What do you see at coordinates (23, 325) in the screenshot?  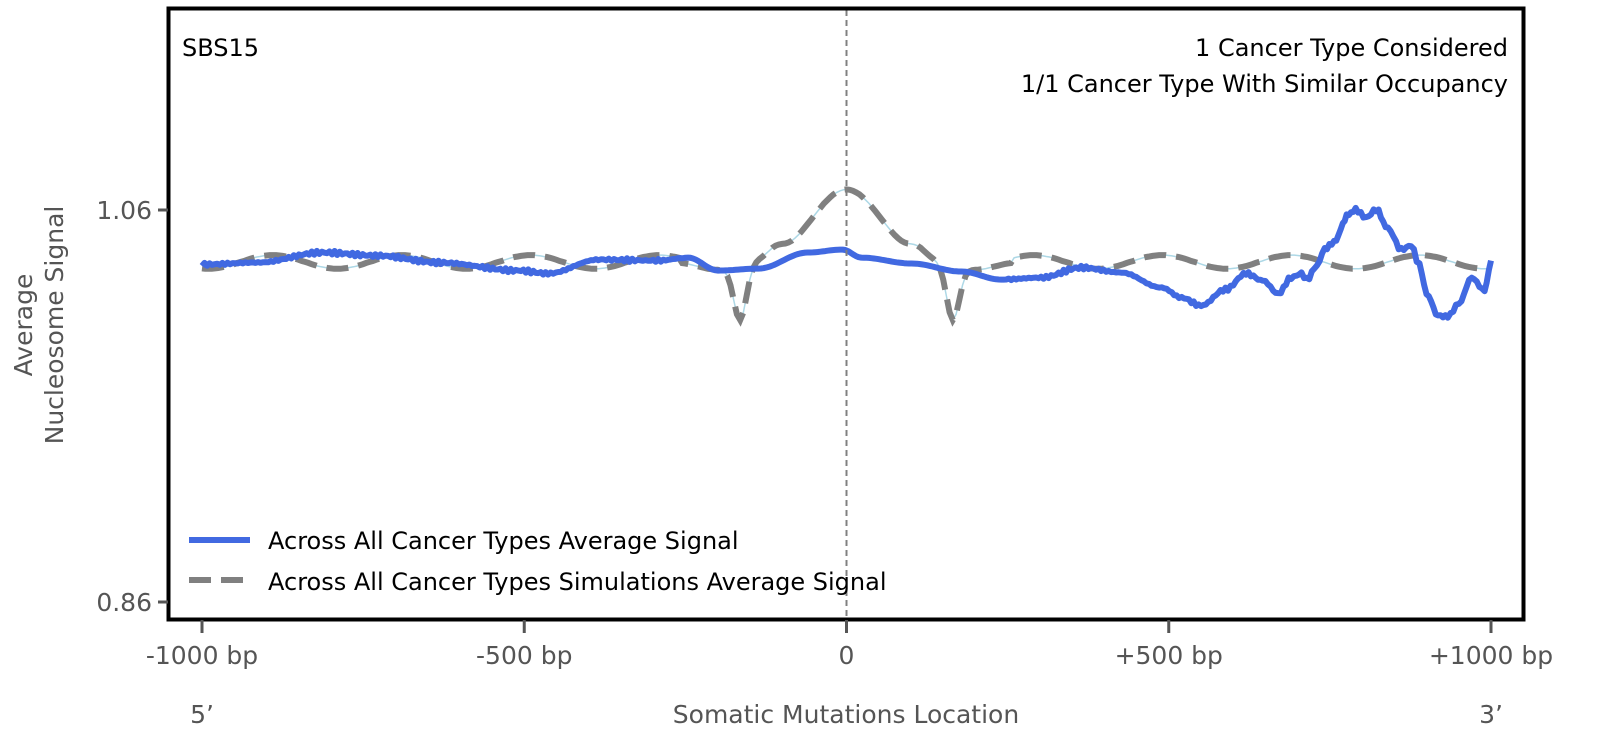 I see `y-axis-label-line-1: Average` at bounding box center [23, 325].